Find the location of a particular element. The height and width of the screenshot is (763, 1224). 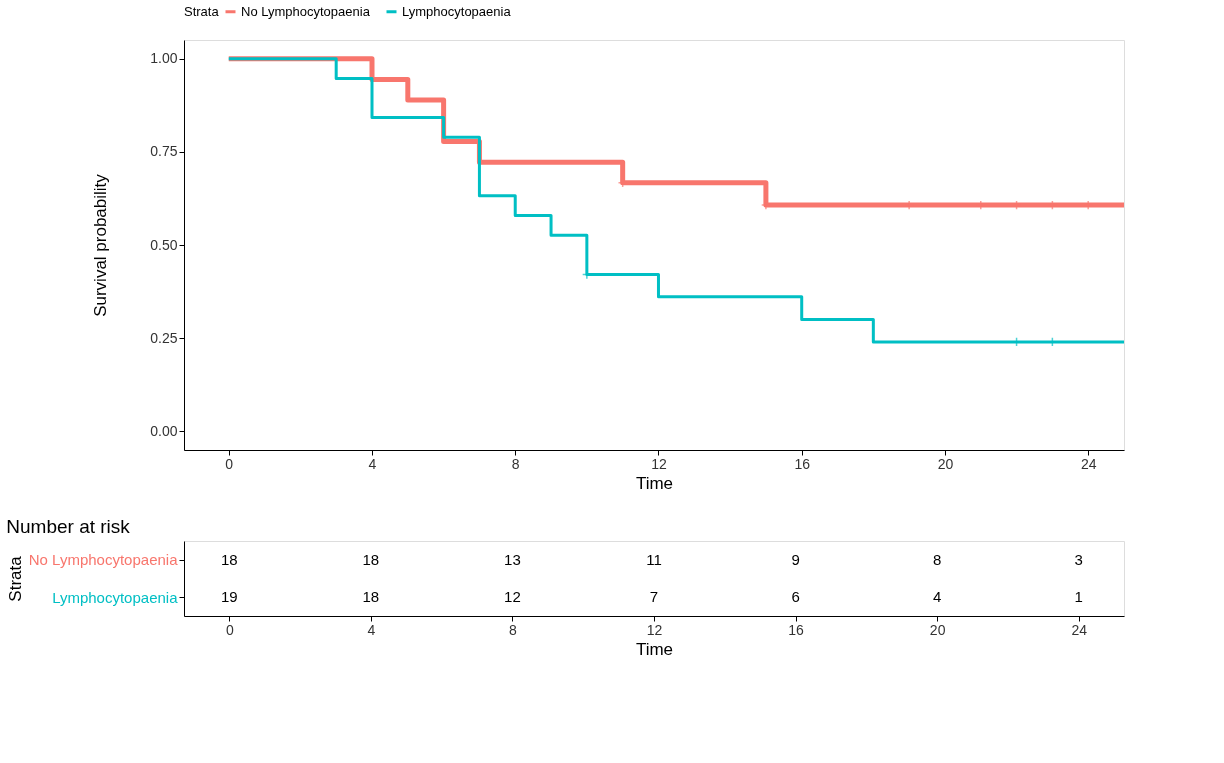

data-label: 6 is located at coordinates (795, 597).